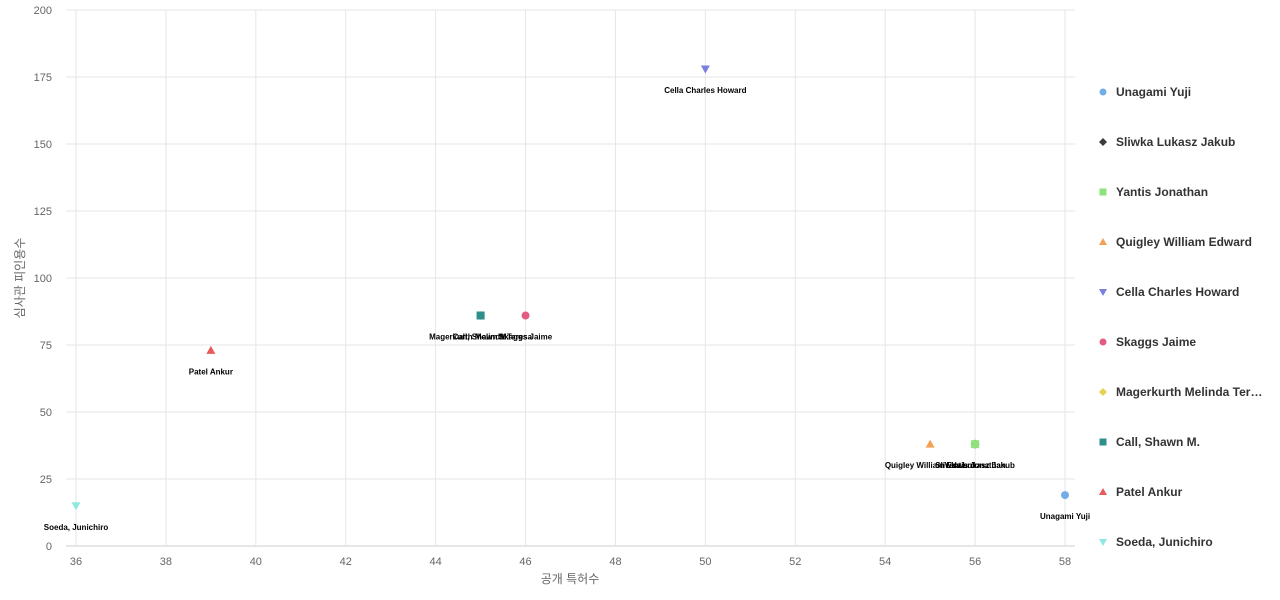 This screenshot has width=1280, height=600. What do you see at coordinates (346, 562) in the screenshot?
I see `x-tick-label: 42` at bounding box center [346, 562].